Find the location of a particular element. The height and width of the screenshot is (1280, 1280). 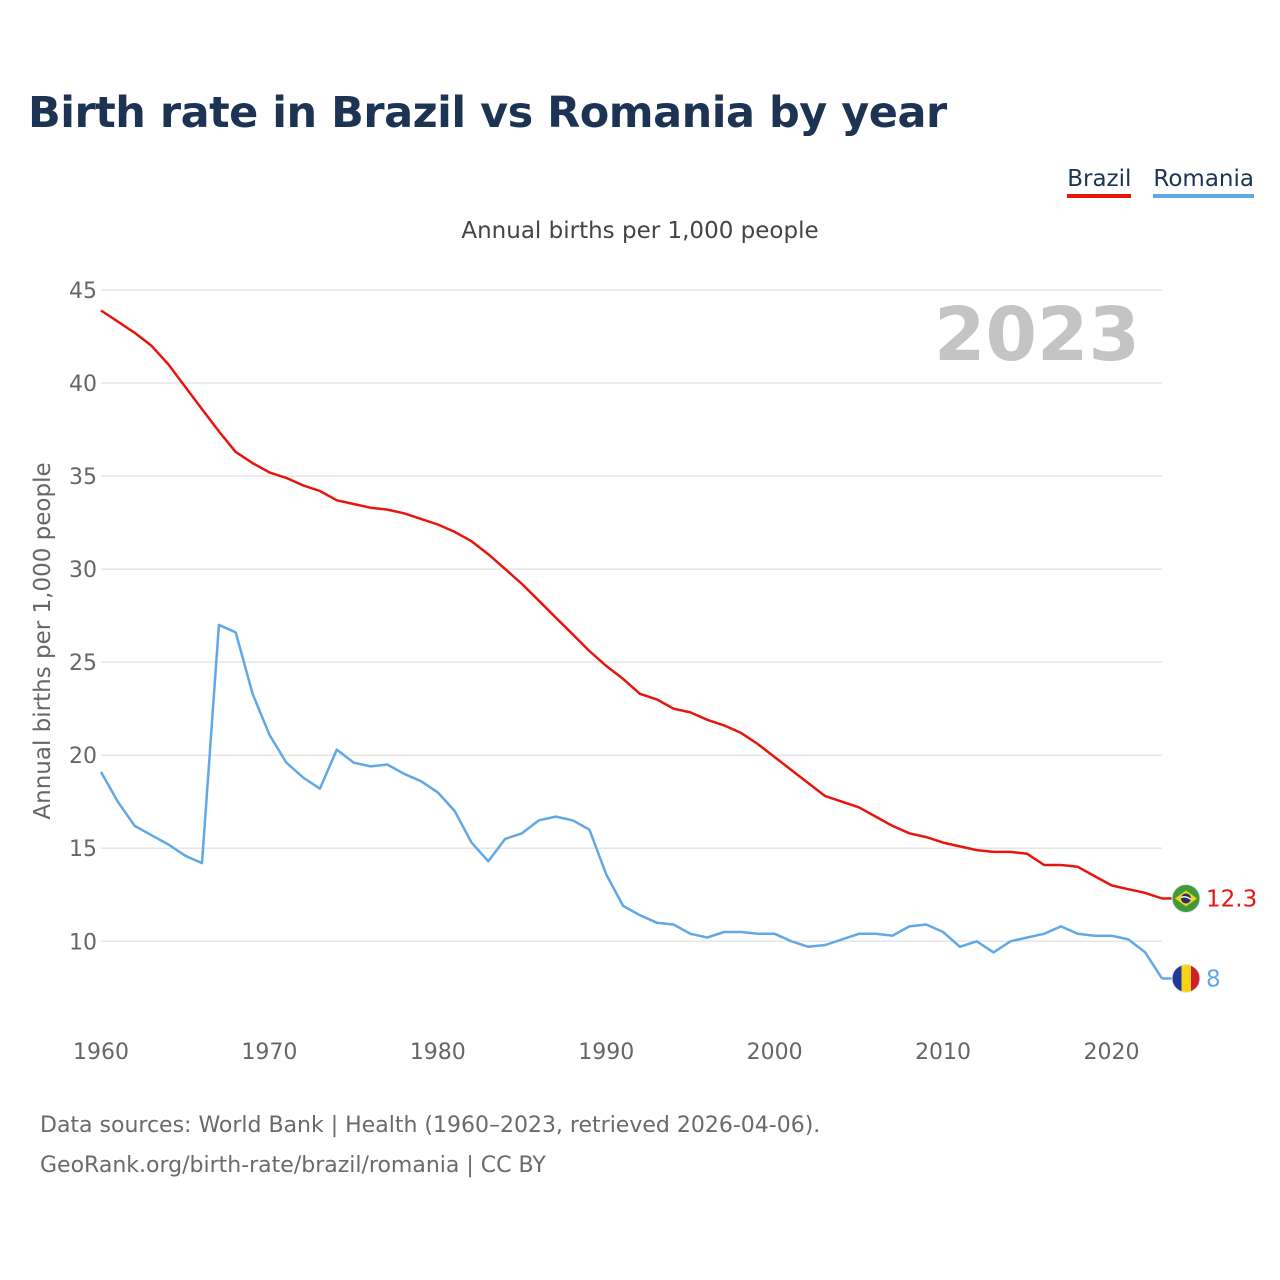

x-tick-label-2020: 2020 is located at coordinates (1111, 1052).